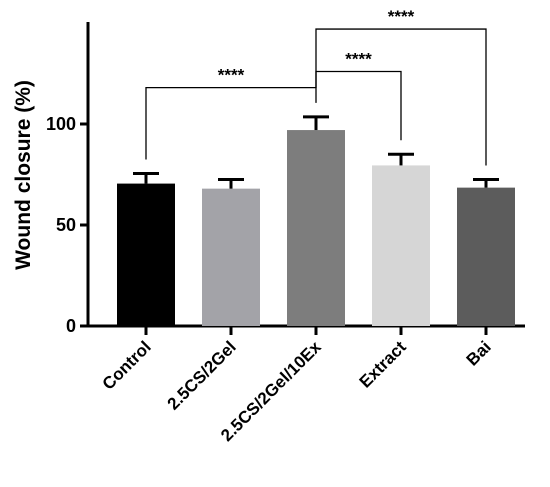 The width and height of the screenshot is (550, 487). I want to click on x-tick-label: Extract, so click(383, 364).